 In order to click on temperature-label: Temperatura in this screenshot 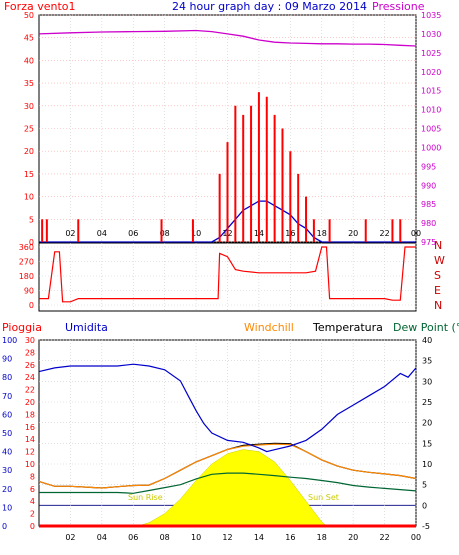, I will do `click(347, 327)`.